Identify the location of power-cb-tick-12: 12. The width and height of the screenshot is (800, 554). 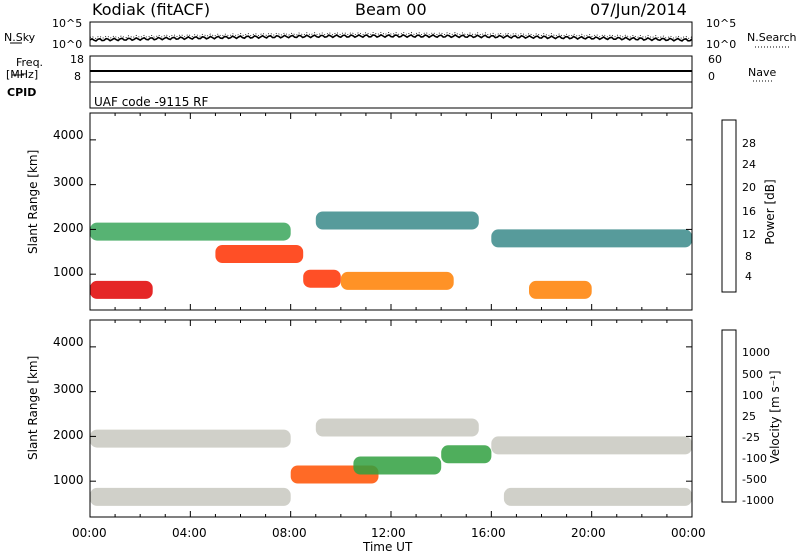
(749, 234).